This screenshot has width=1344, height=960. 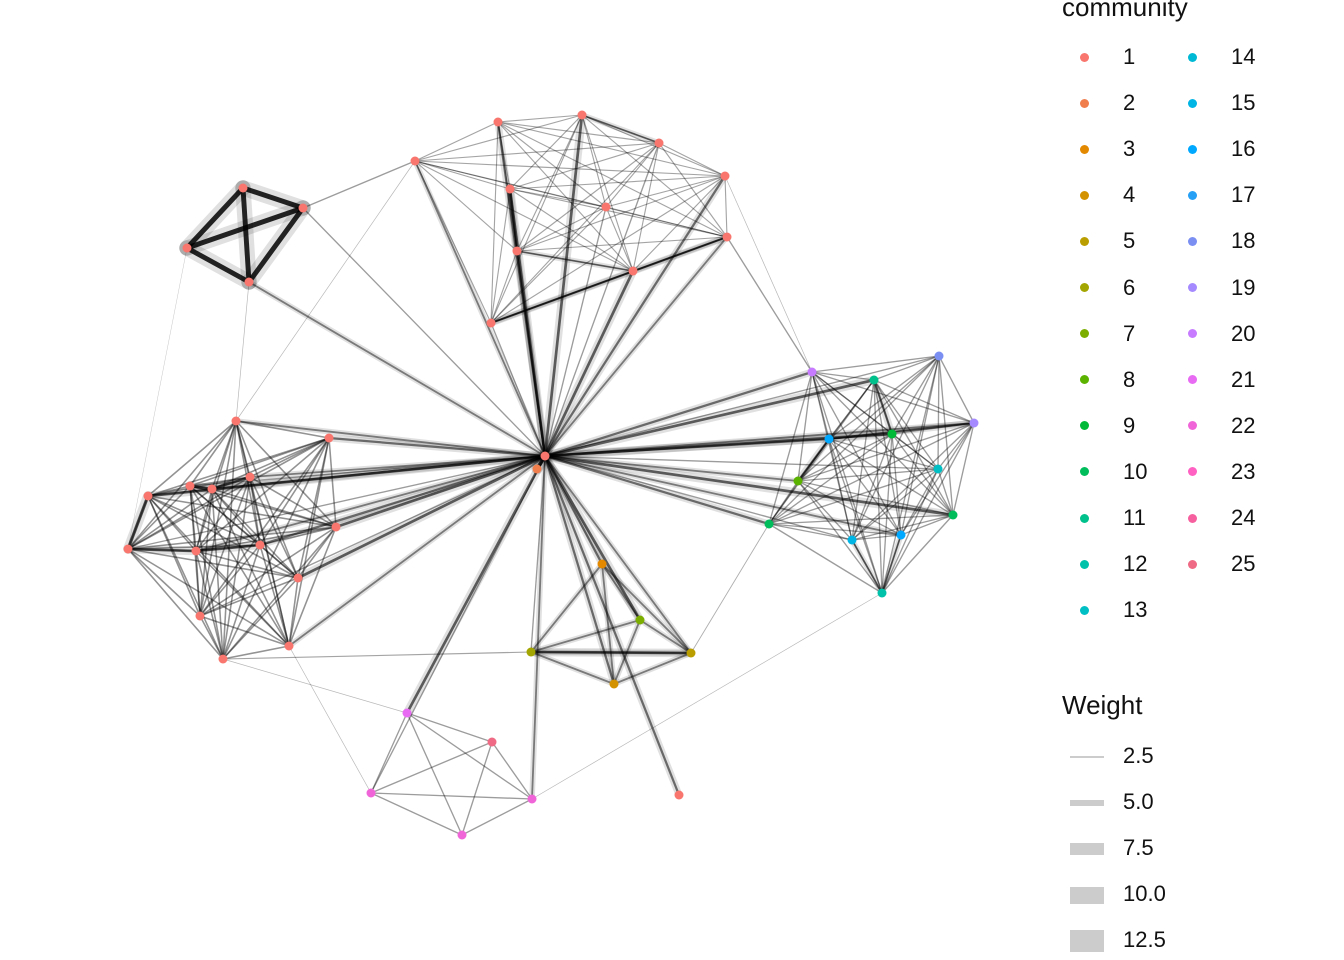 I want to click on community-legend-item: 24, so click(x=1212, y=518).